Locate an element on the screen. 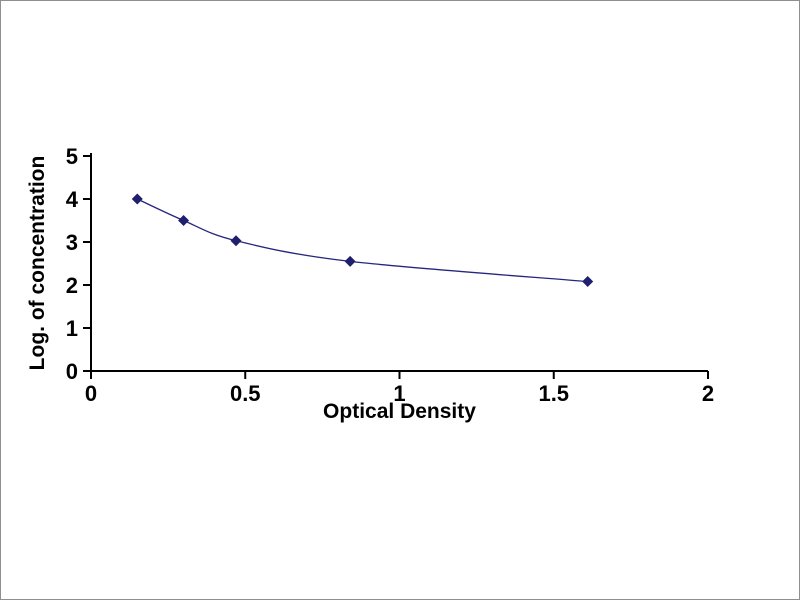 Image resolution: width=800 pixels, height=600 pixels. x-tick-label: 2 is located at coordinates (708, 393).